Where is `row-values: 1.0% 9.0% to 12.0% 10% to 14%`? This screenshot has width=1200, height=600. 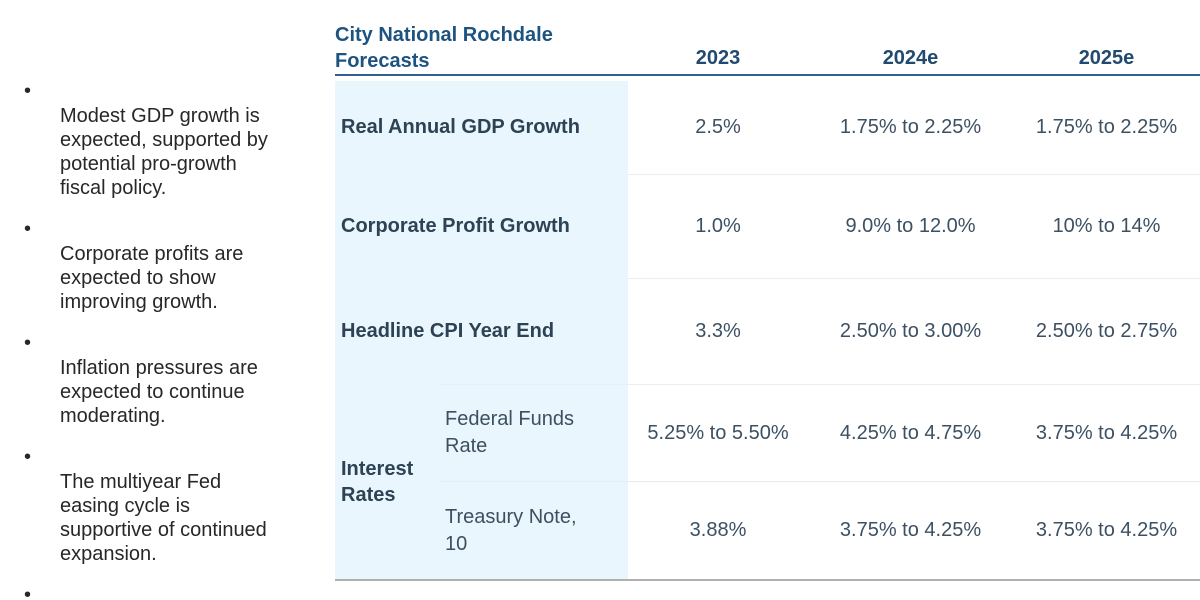 row-values: 1.0% 9.0% to 12.0% 10% to 14% is located at coordinates (914, 226).